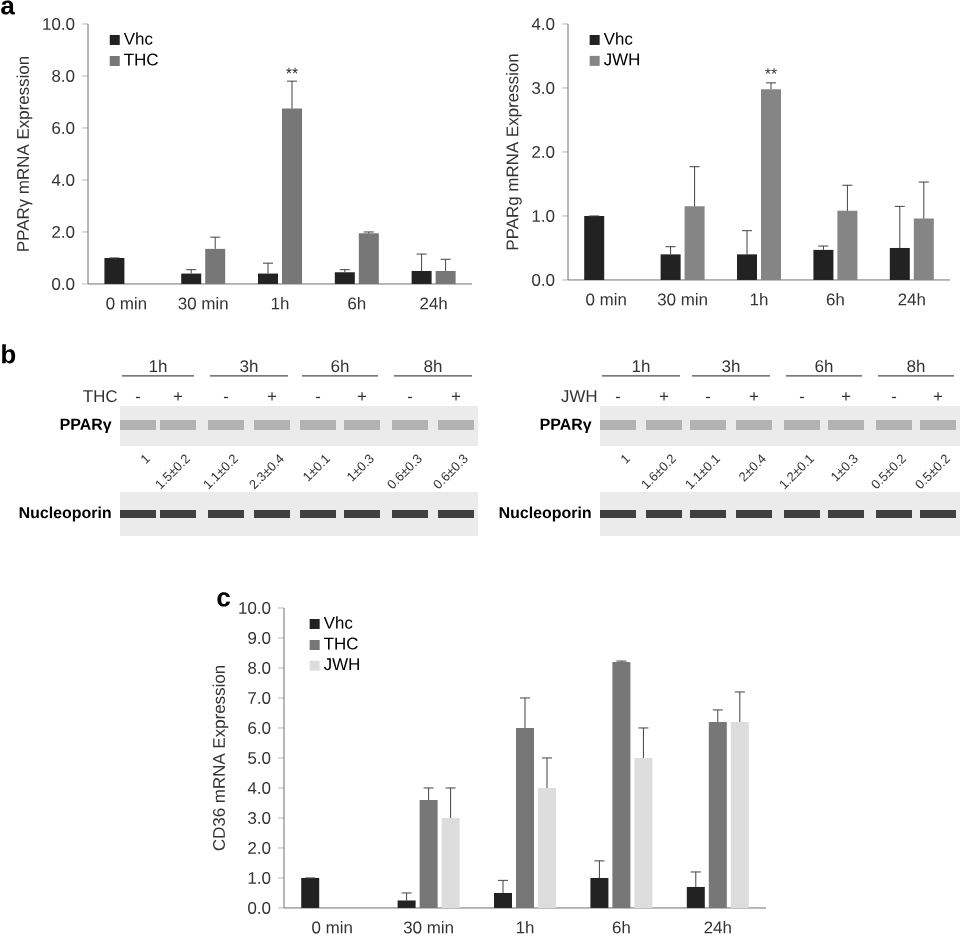 The height and width of the screenshot is (938, 962). What do you see at coordinates (224, 599) in the screenshot?
I see `text: c` at bounding box center [224, 599].